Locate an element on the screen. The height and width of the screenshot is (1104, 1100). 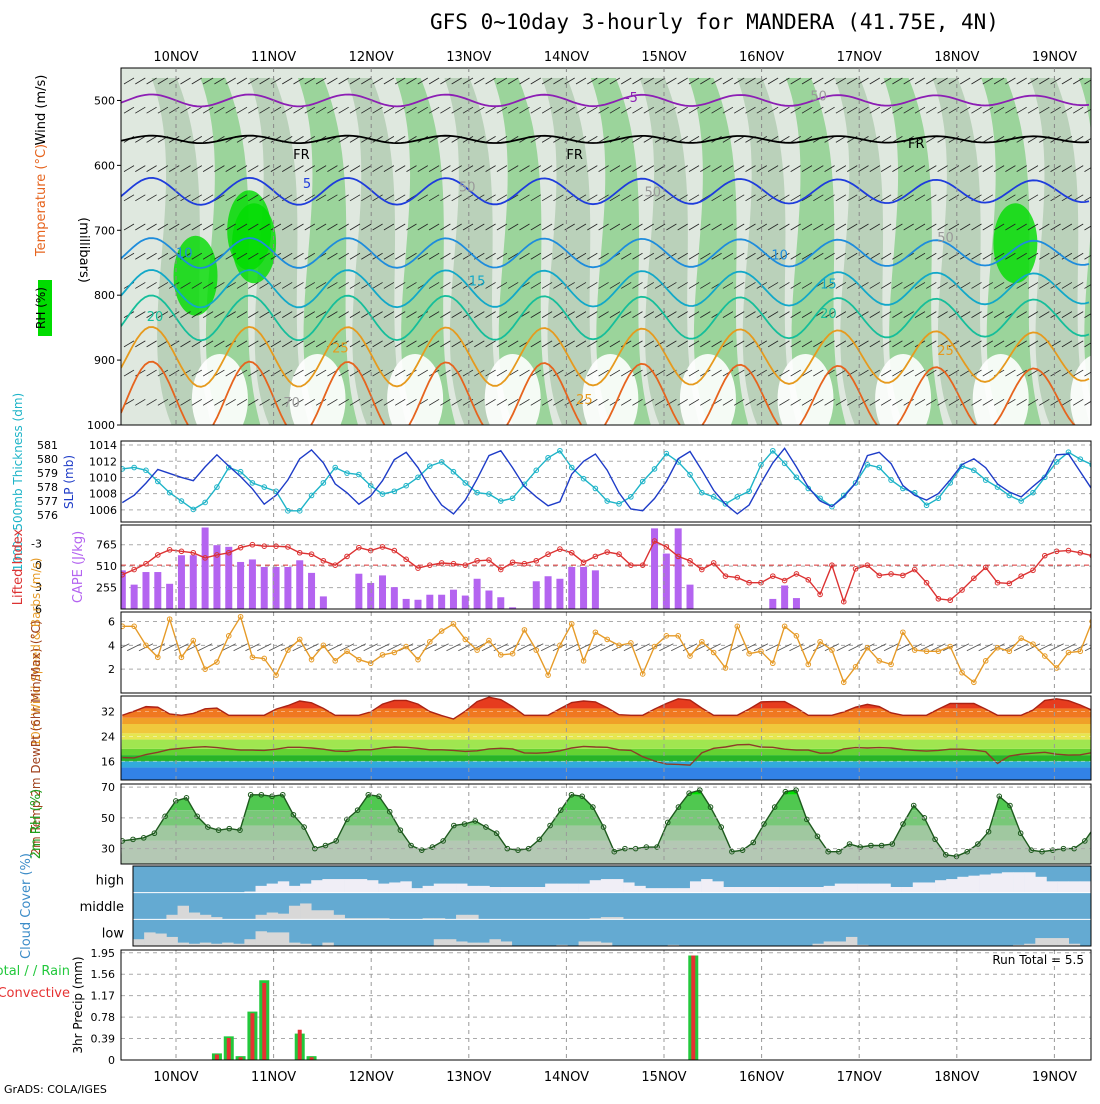
thickness-tick-578: 578 is located at coordinates (47, 487).